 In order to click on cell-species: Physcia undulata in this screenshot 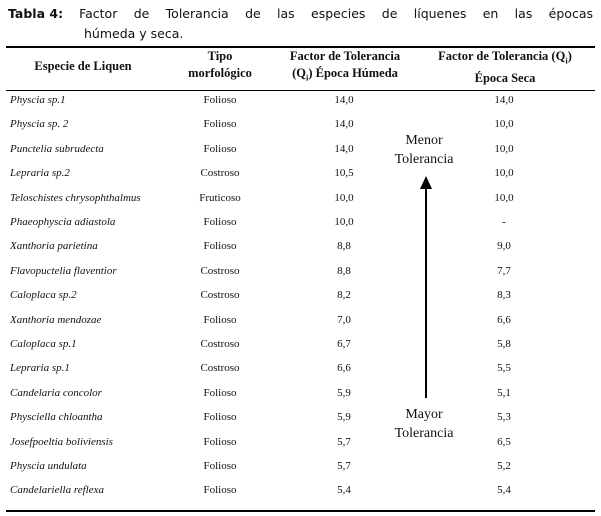, I will do `click(48, 466)`.